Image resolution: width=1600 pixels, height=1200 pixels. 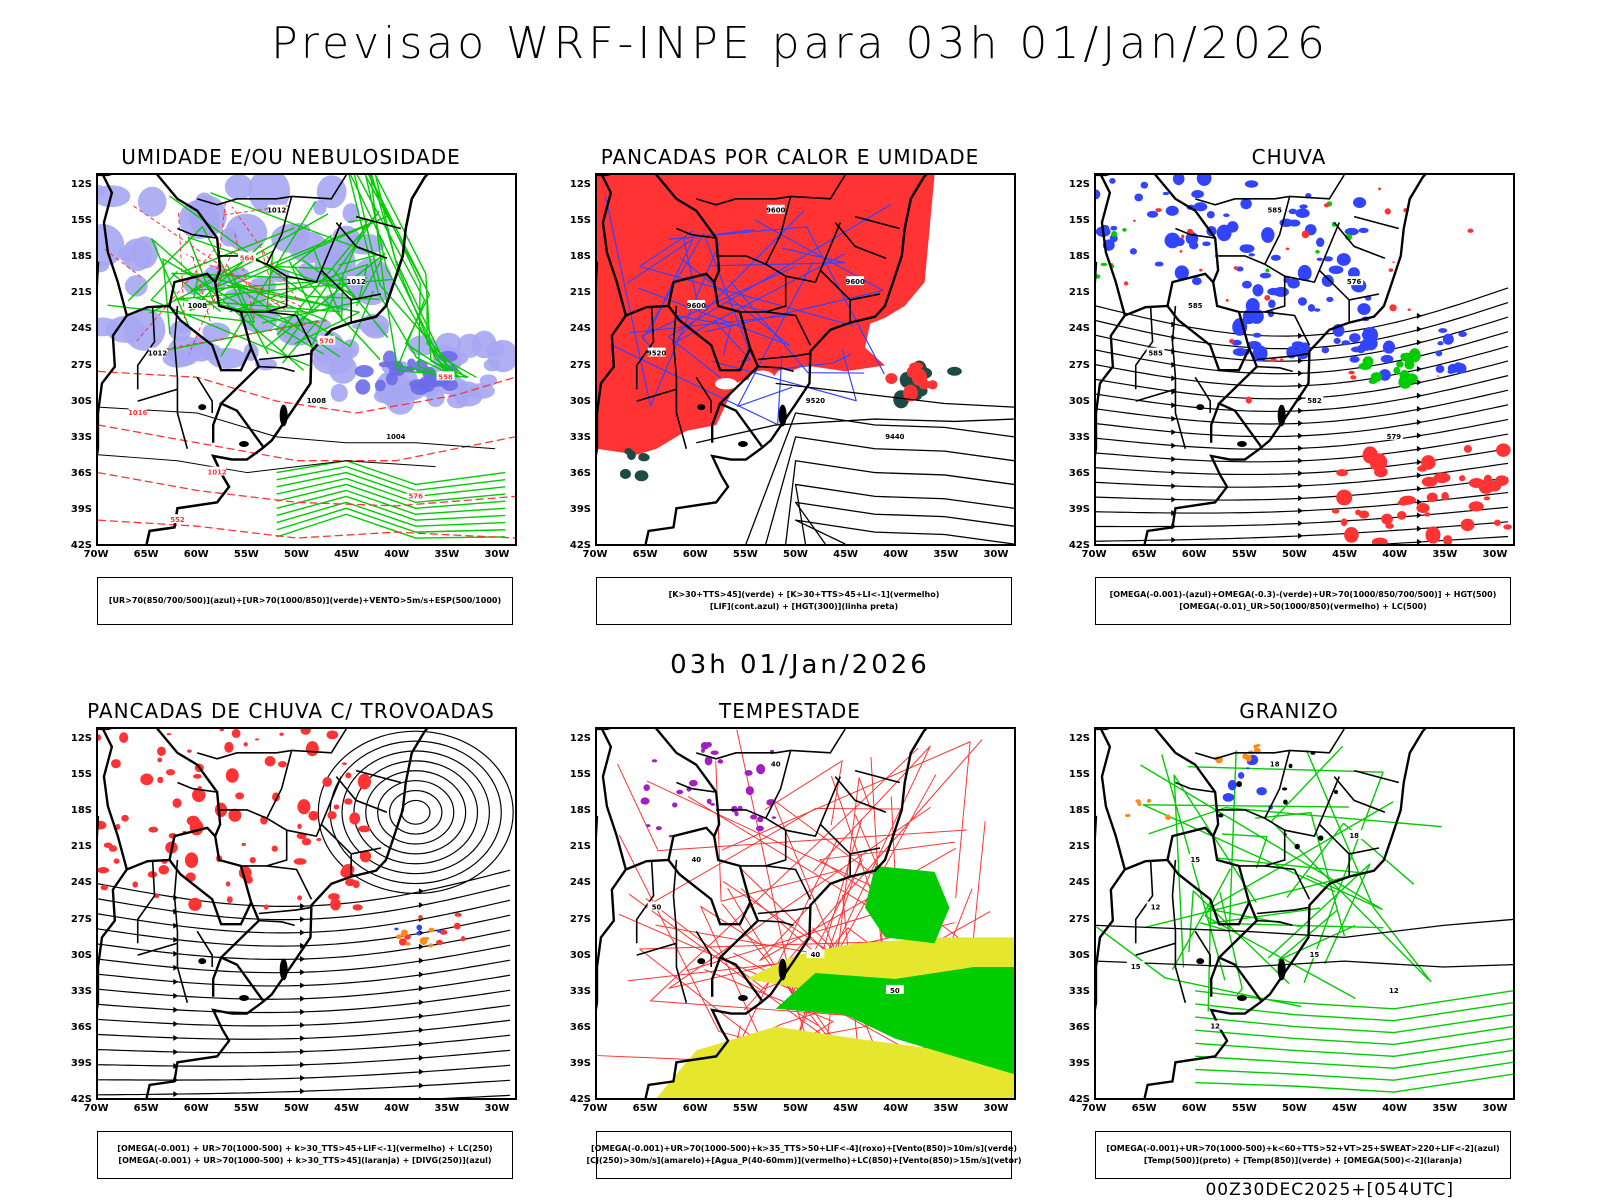 I want to click on contour-label: 9520, so click(x=656, y=352).